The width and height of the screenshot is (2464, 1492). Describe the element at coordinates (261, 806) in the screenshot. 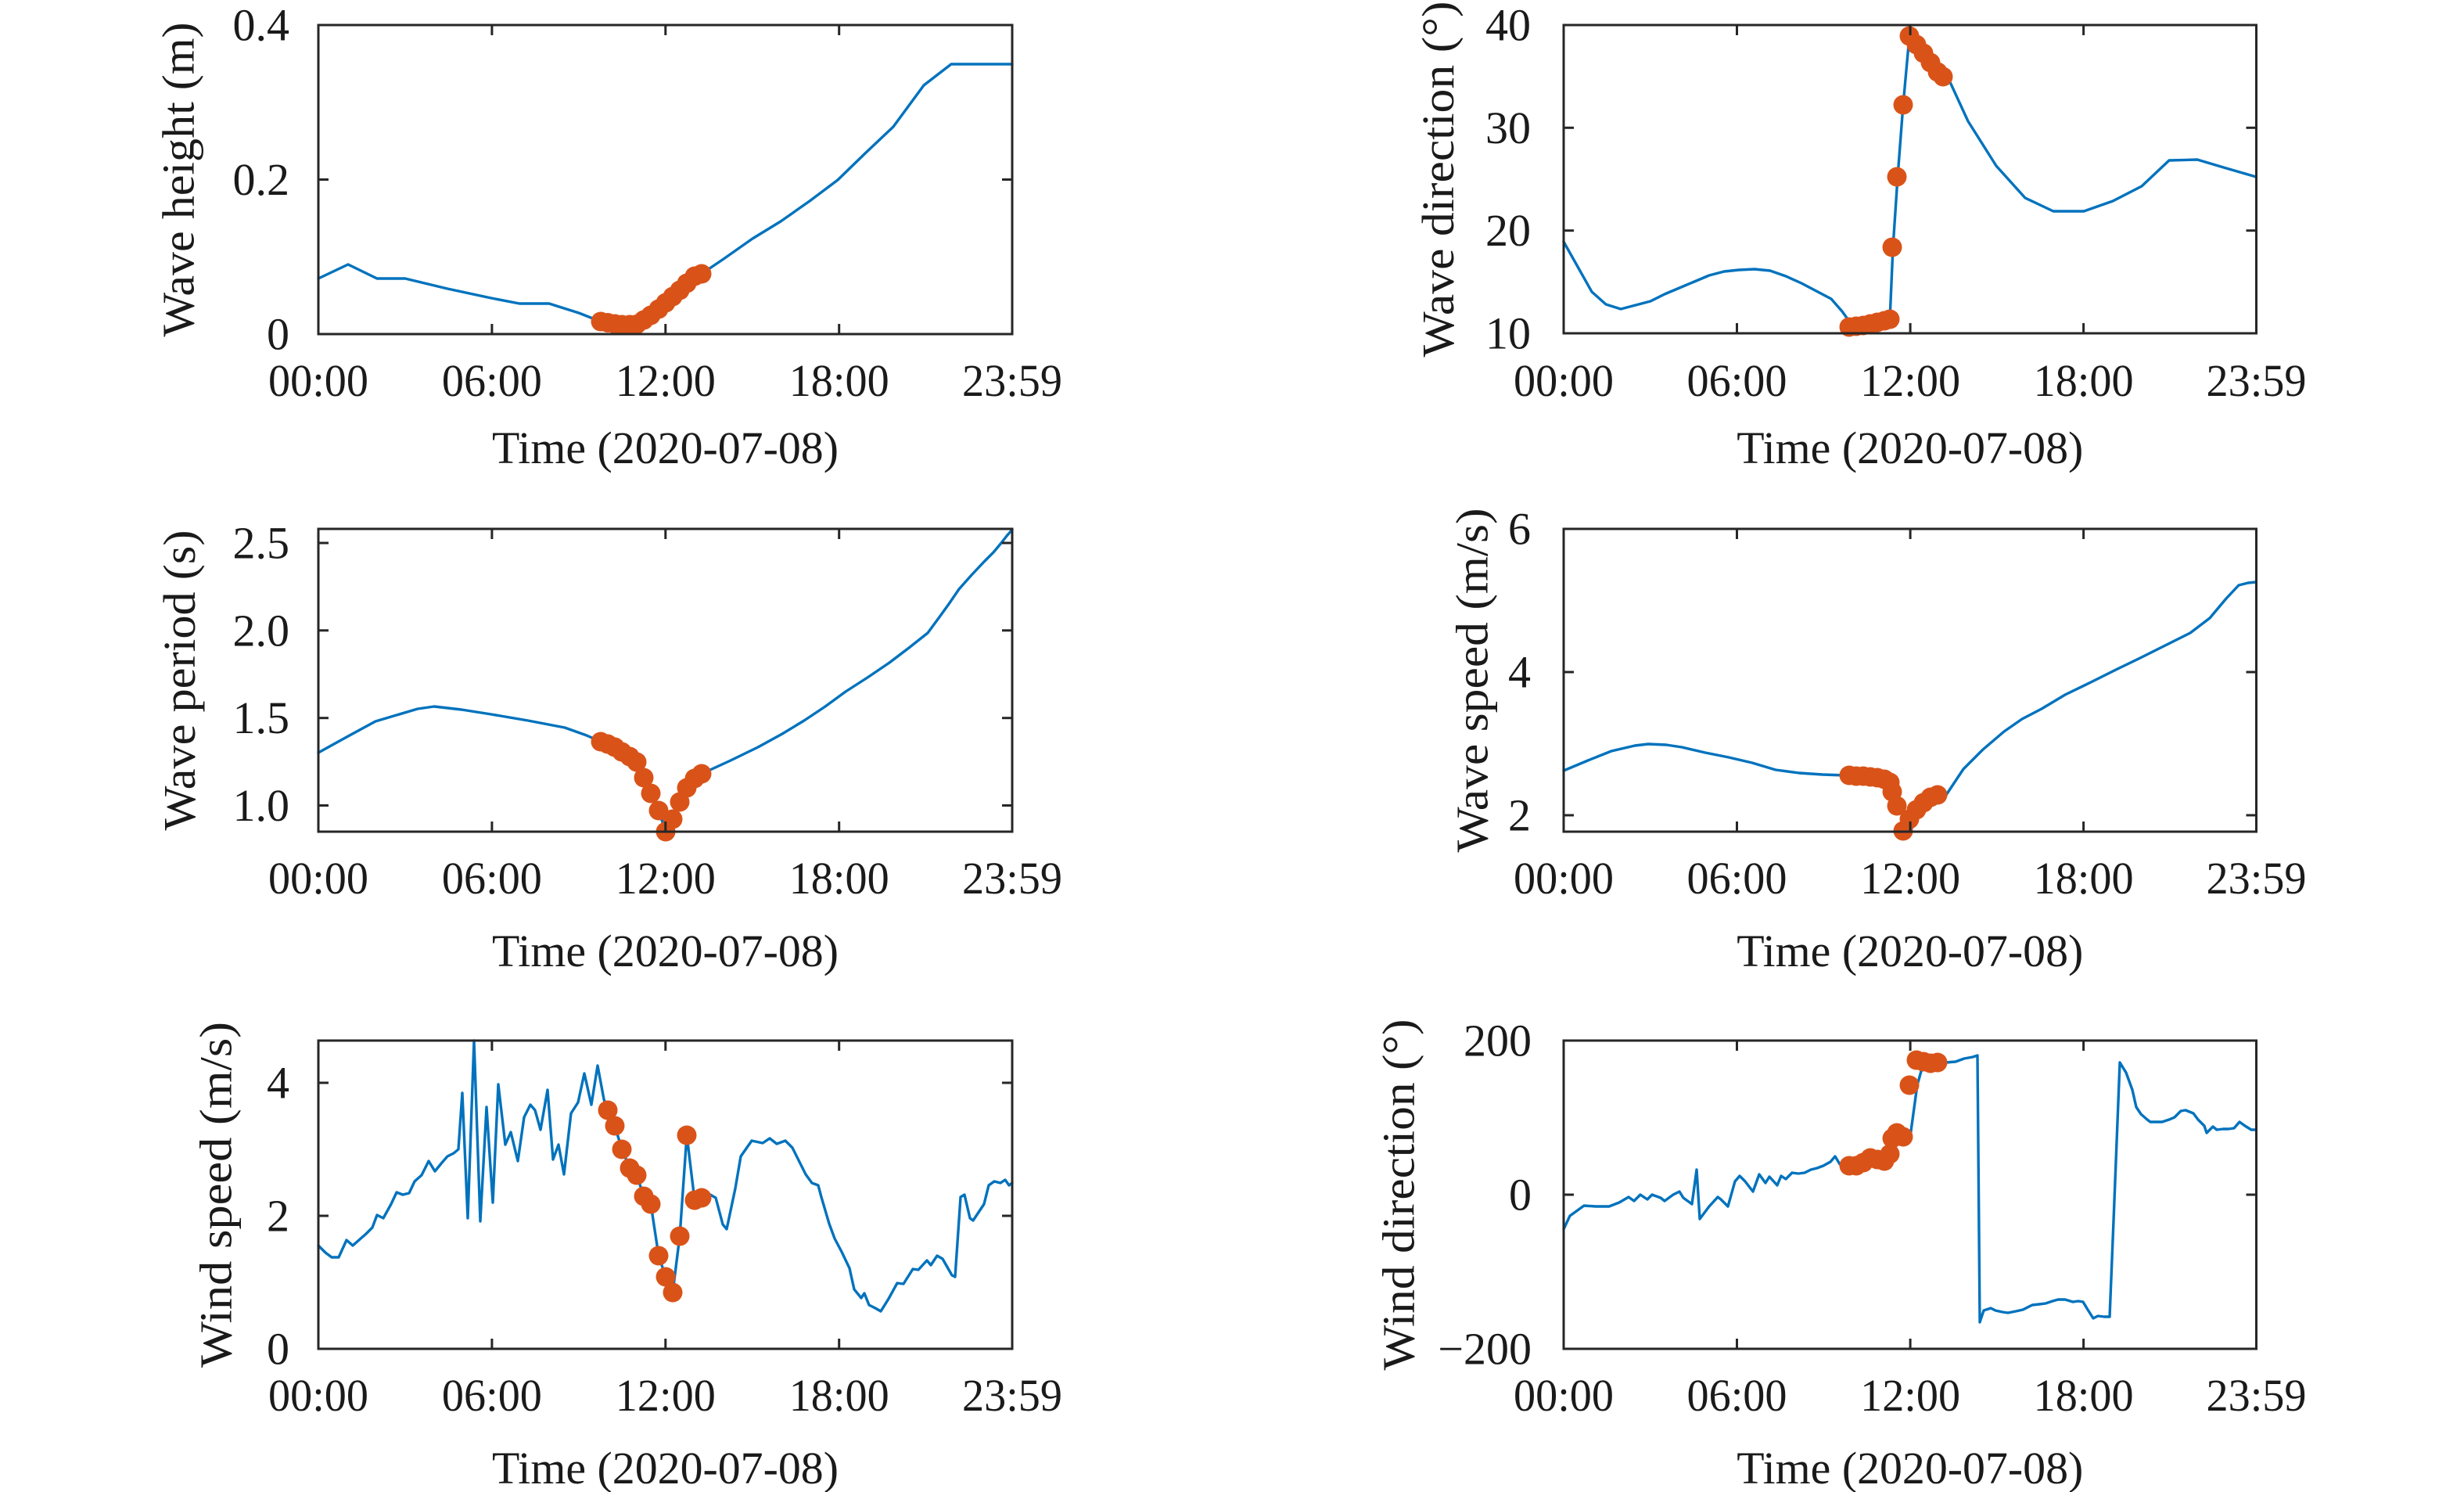

I see `svg-text: 1.0` at that location.